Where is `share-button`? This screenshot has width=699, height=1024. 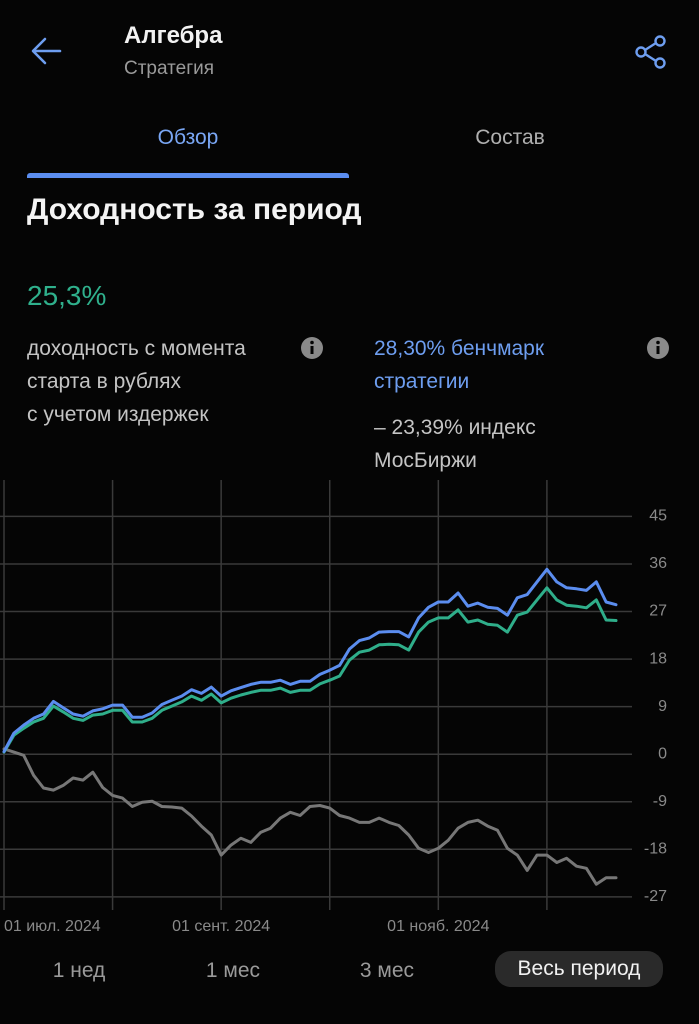
share-button is located at coordinates (651, 52).